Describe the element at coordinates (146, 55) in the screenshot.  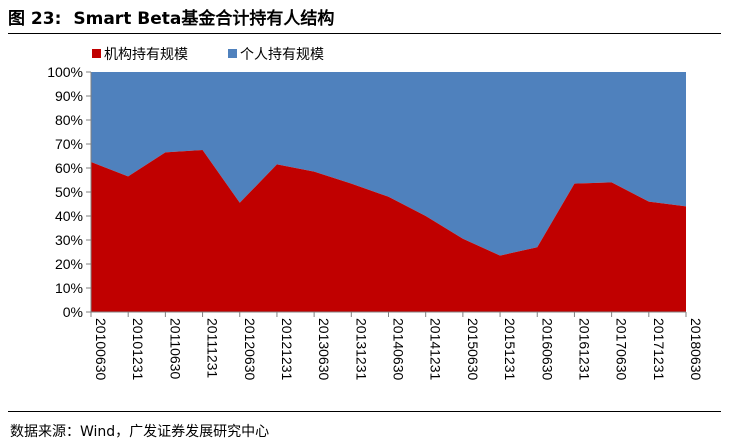
I see `legend-label-0: 机构持有规模` at that location.